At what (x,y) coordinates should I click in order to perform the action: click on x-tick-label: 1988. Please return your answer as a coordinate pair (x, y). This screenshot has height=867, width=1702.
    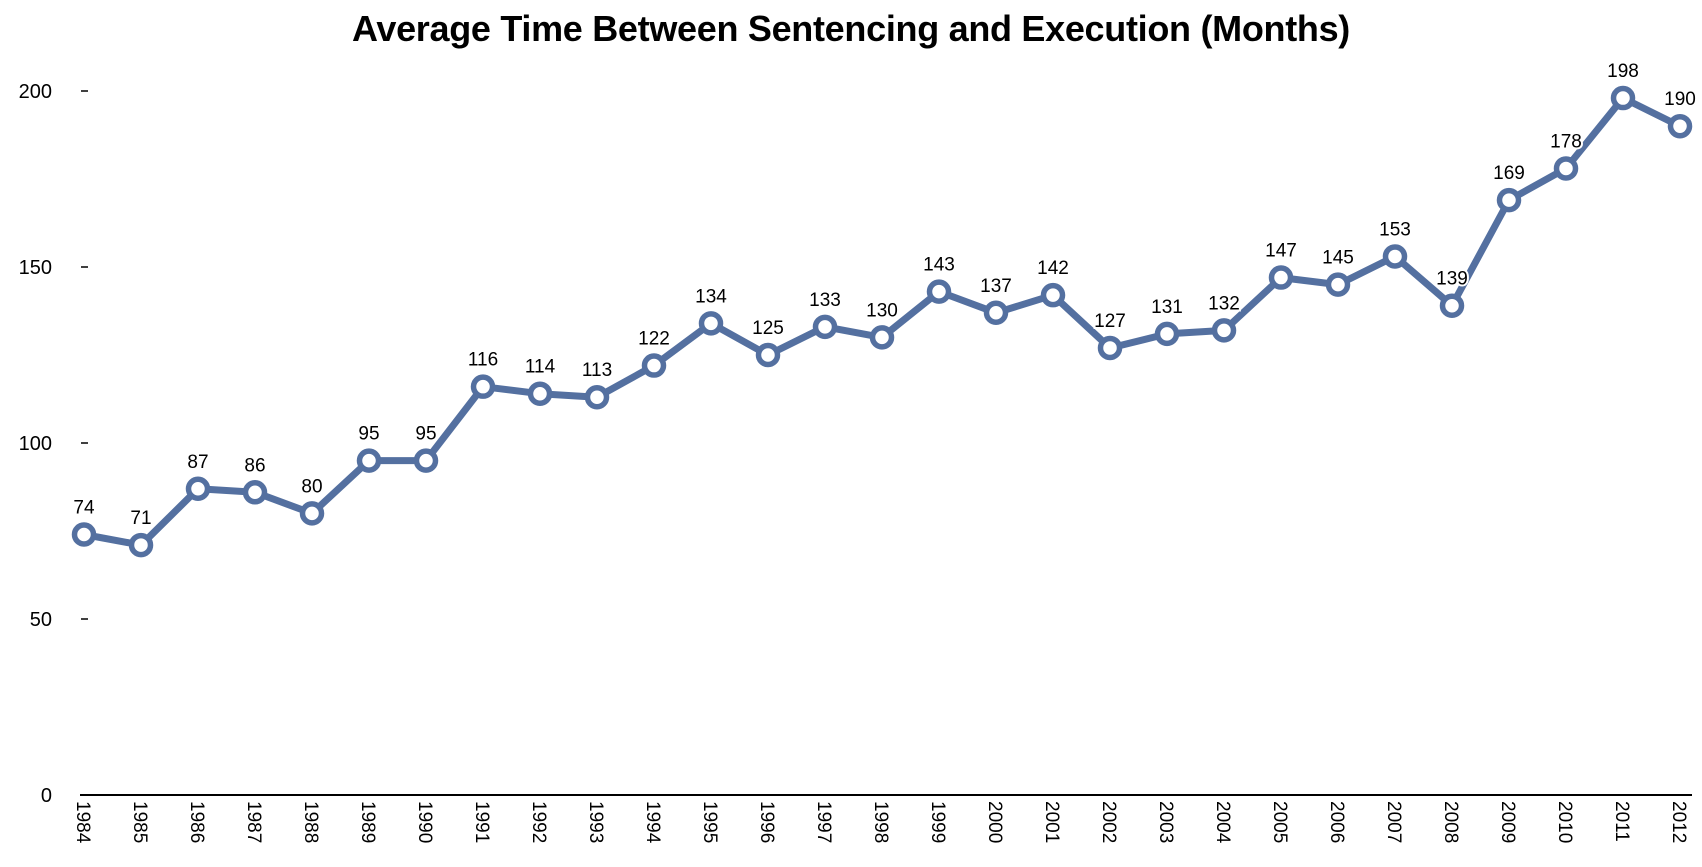
    Looking at the image, I should click on (310, 822).